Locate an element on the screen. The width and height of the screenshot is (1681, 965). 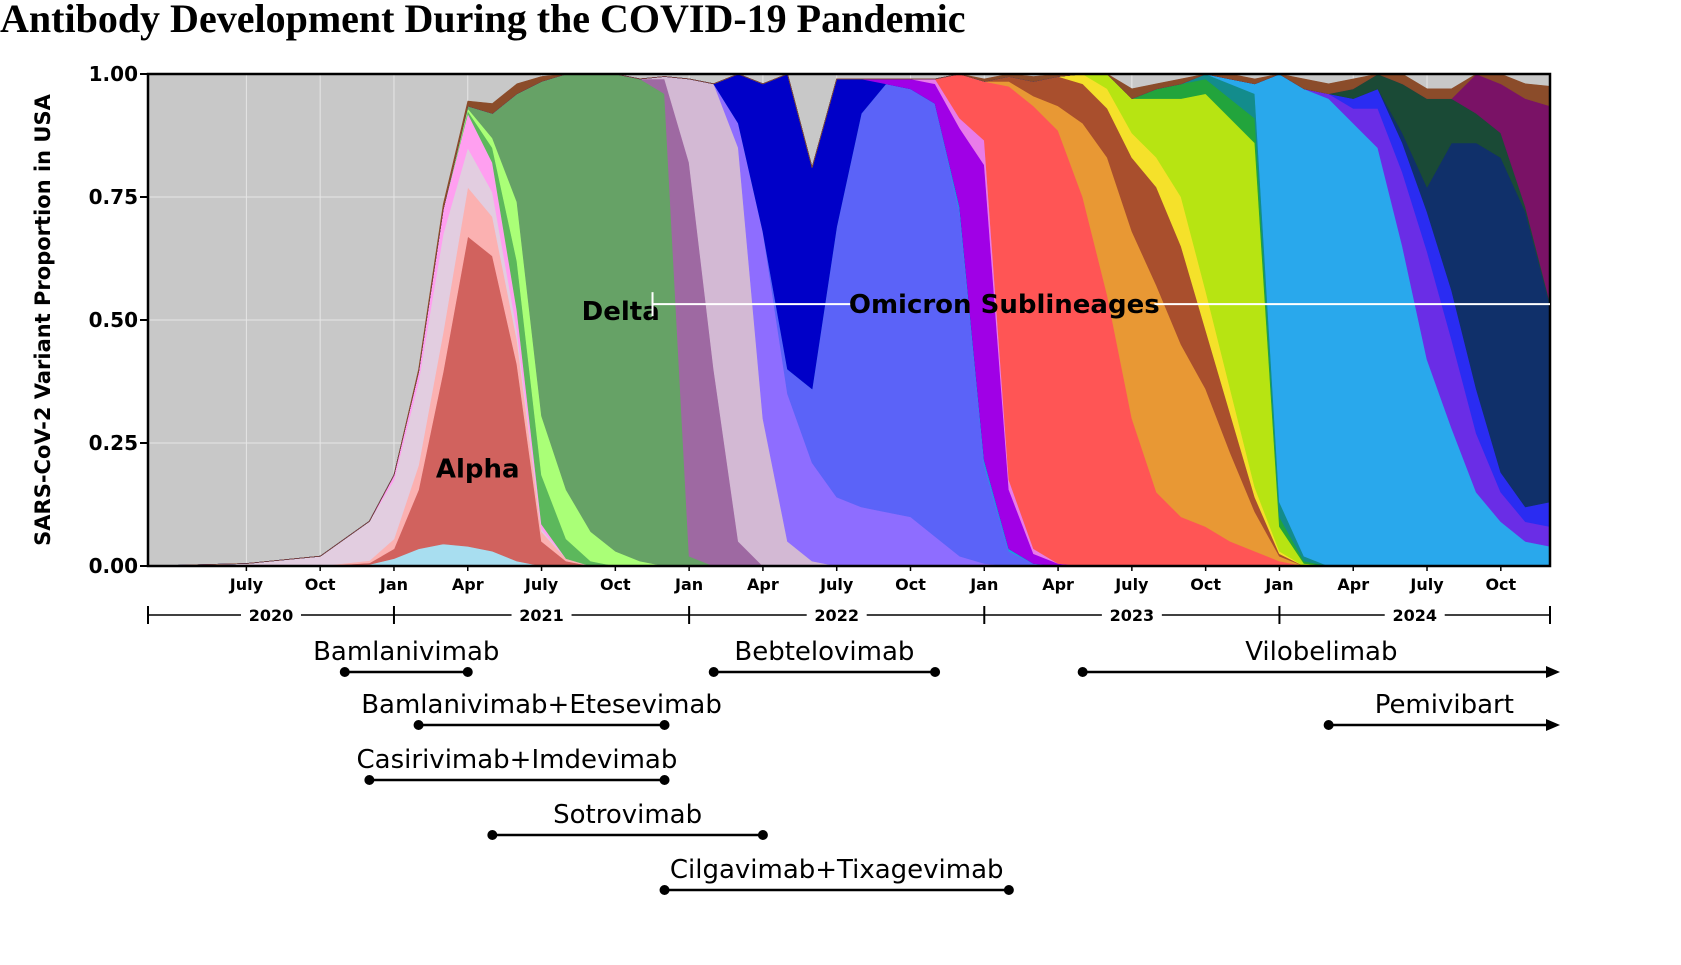
antibody-label: Casirivimab+Imdevimab is located at coordinates (517, 760).